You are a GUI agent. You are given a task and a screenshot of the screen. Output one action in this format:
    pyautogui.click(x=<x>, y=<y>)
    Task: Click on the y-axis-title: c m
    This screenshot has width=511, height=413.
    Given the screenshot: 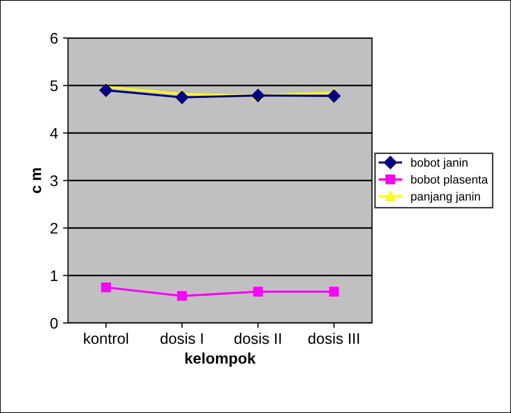 What is the action you would take?
    pyautogui.click(x=37, y=181)
    